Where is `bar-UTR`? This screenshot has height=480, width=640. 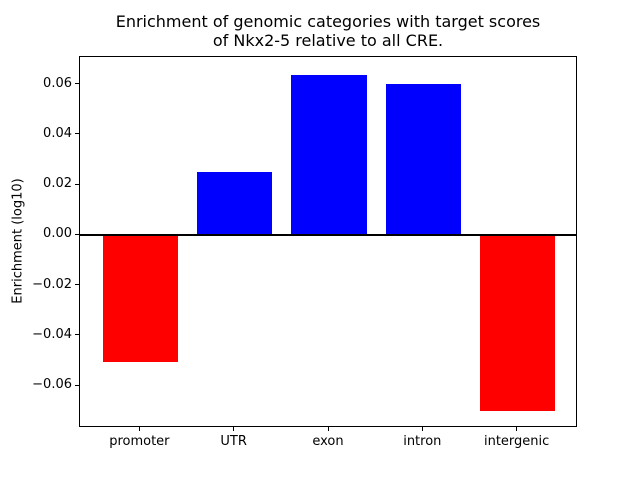 bar-UTR is located at coordinates (234, 203).